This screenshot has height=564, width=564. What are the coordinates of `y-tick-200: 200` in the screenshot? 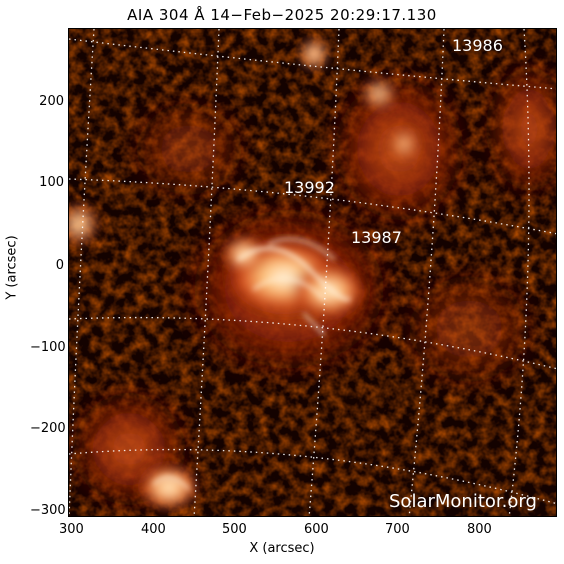 It's located at (51, 101).